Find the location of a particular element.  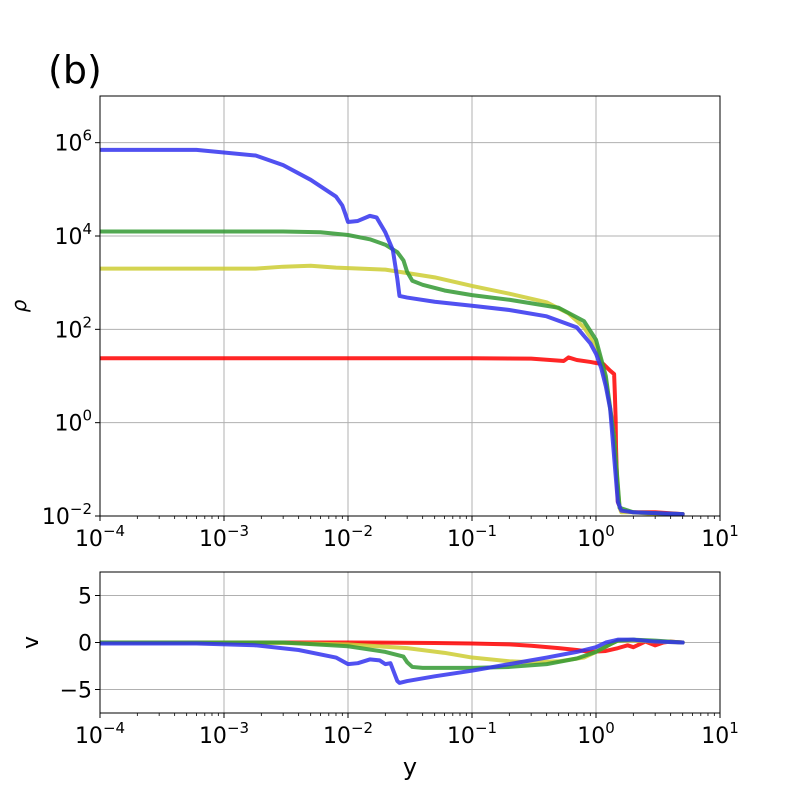

rho-y-tick-label: 10⁶ is located at coordinates (73, 142).